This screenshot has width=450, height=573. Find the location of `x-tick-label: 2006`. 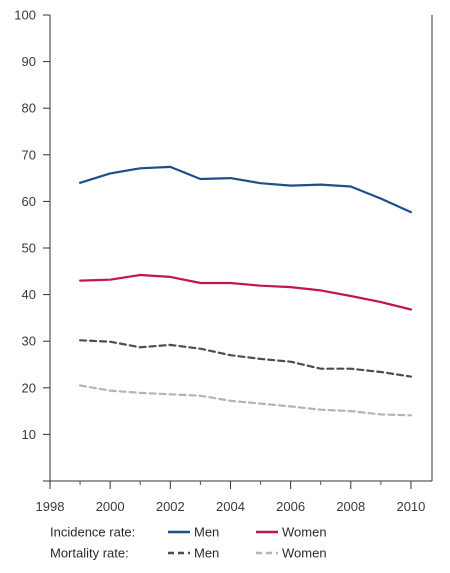

x-tick-label: 2006 is located at coordinates (290, 506).